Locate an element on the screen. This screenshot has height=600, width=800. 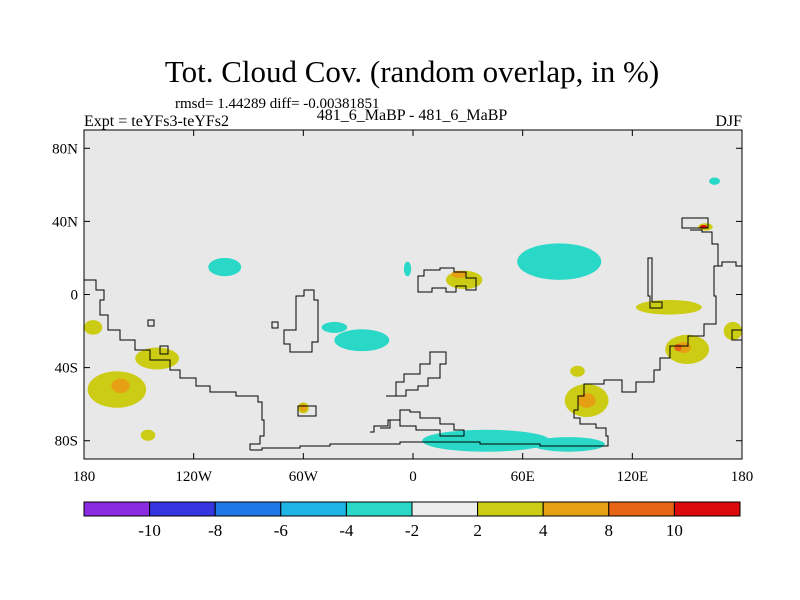
coastline-north-america is located at coordinates (174, 364).